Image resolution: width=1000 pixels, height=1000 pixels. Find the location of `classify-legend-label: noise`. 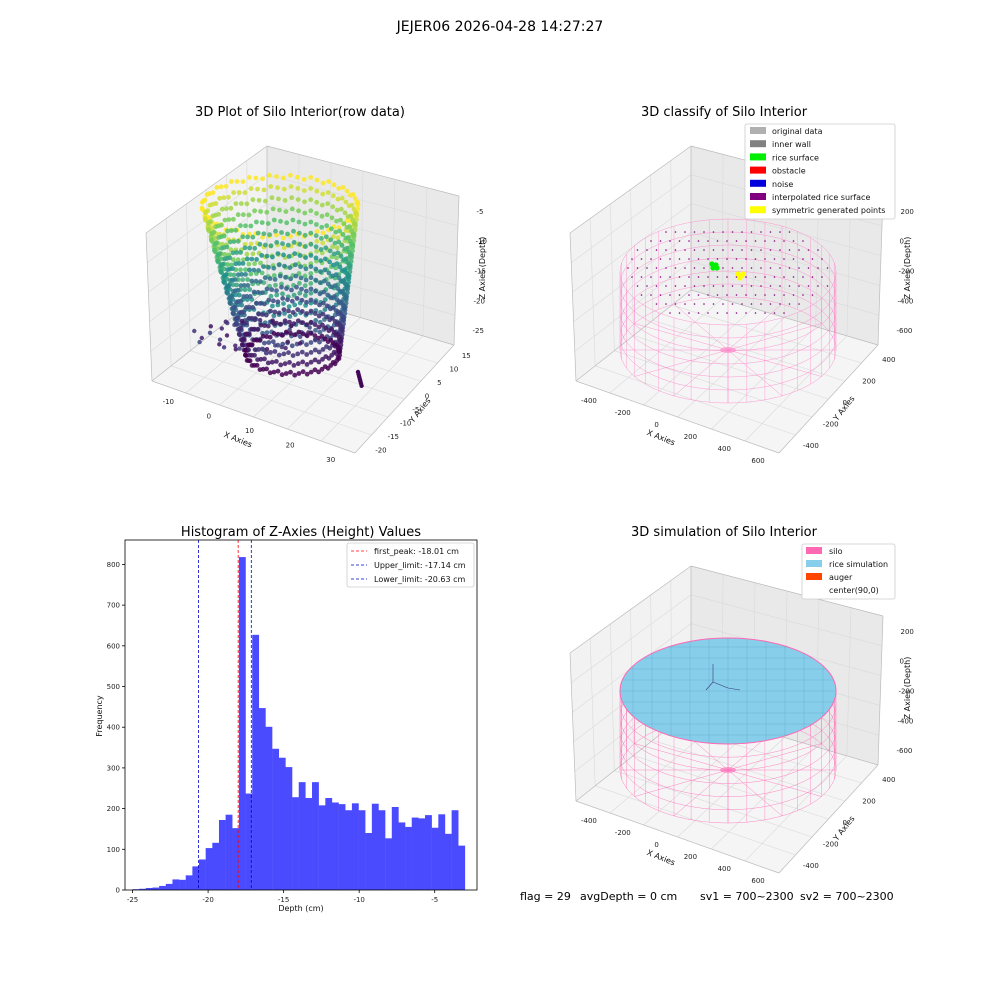

classify-legend-label: noise is located at coordinates (782, 184).